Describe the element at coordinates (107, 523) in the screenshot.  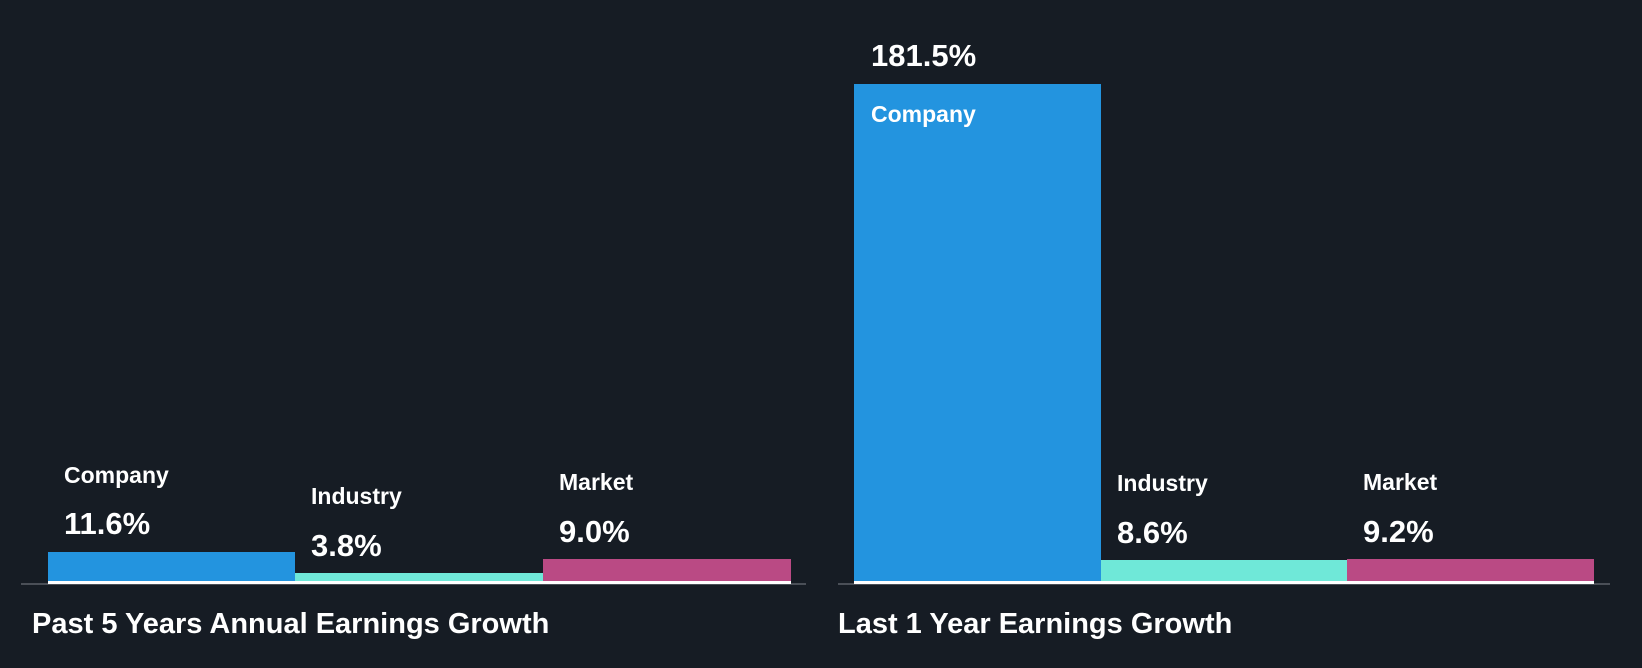
I see `value-company: 11.6%` at that location.